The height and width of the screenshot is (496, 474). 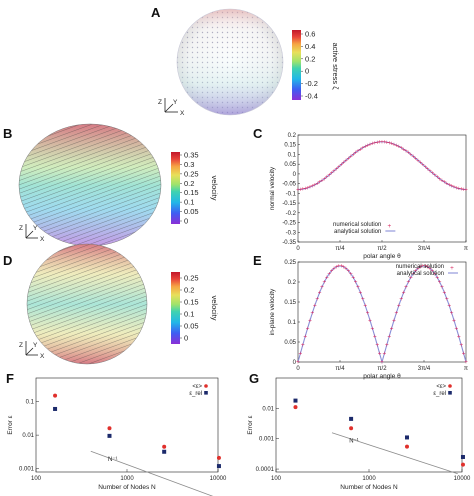 What do you see at coordinates (291, 194) in the screenshot?
I see `y-tick-label: -0.1` at bounding box center [291, 194].